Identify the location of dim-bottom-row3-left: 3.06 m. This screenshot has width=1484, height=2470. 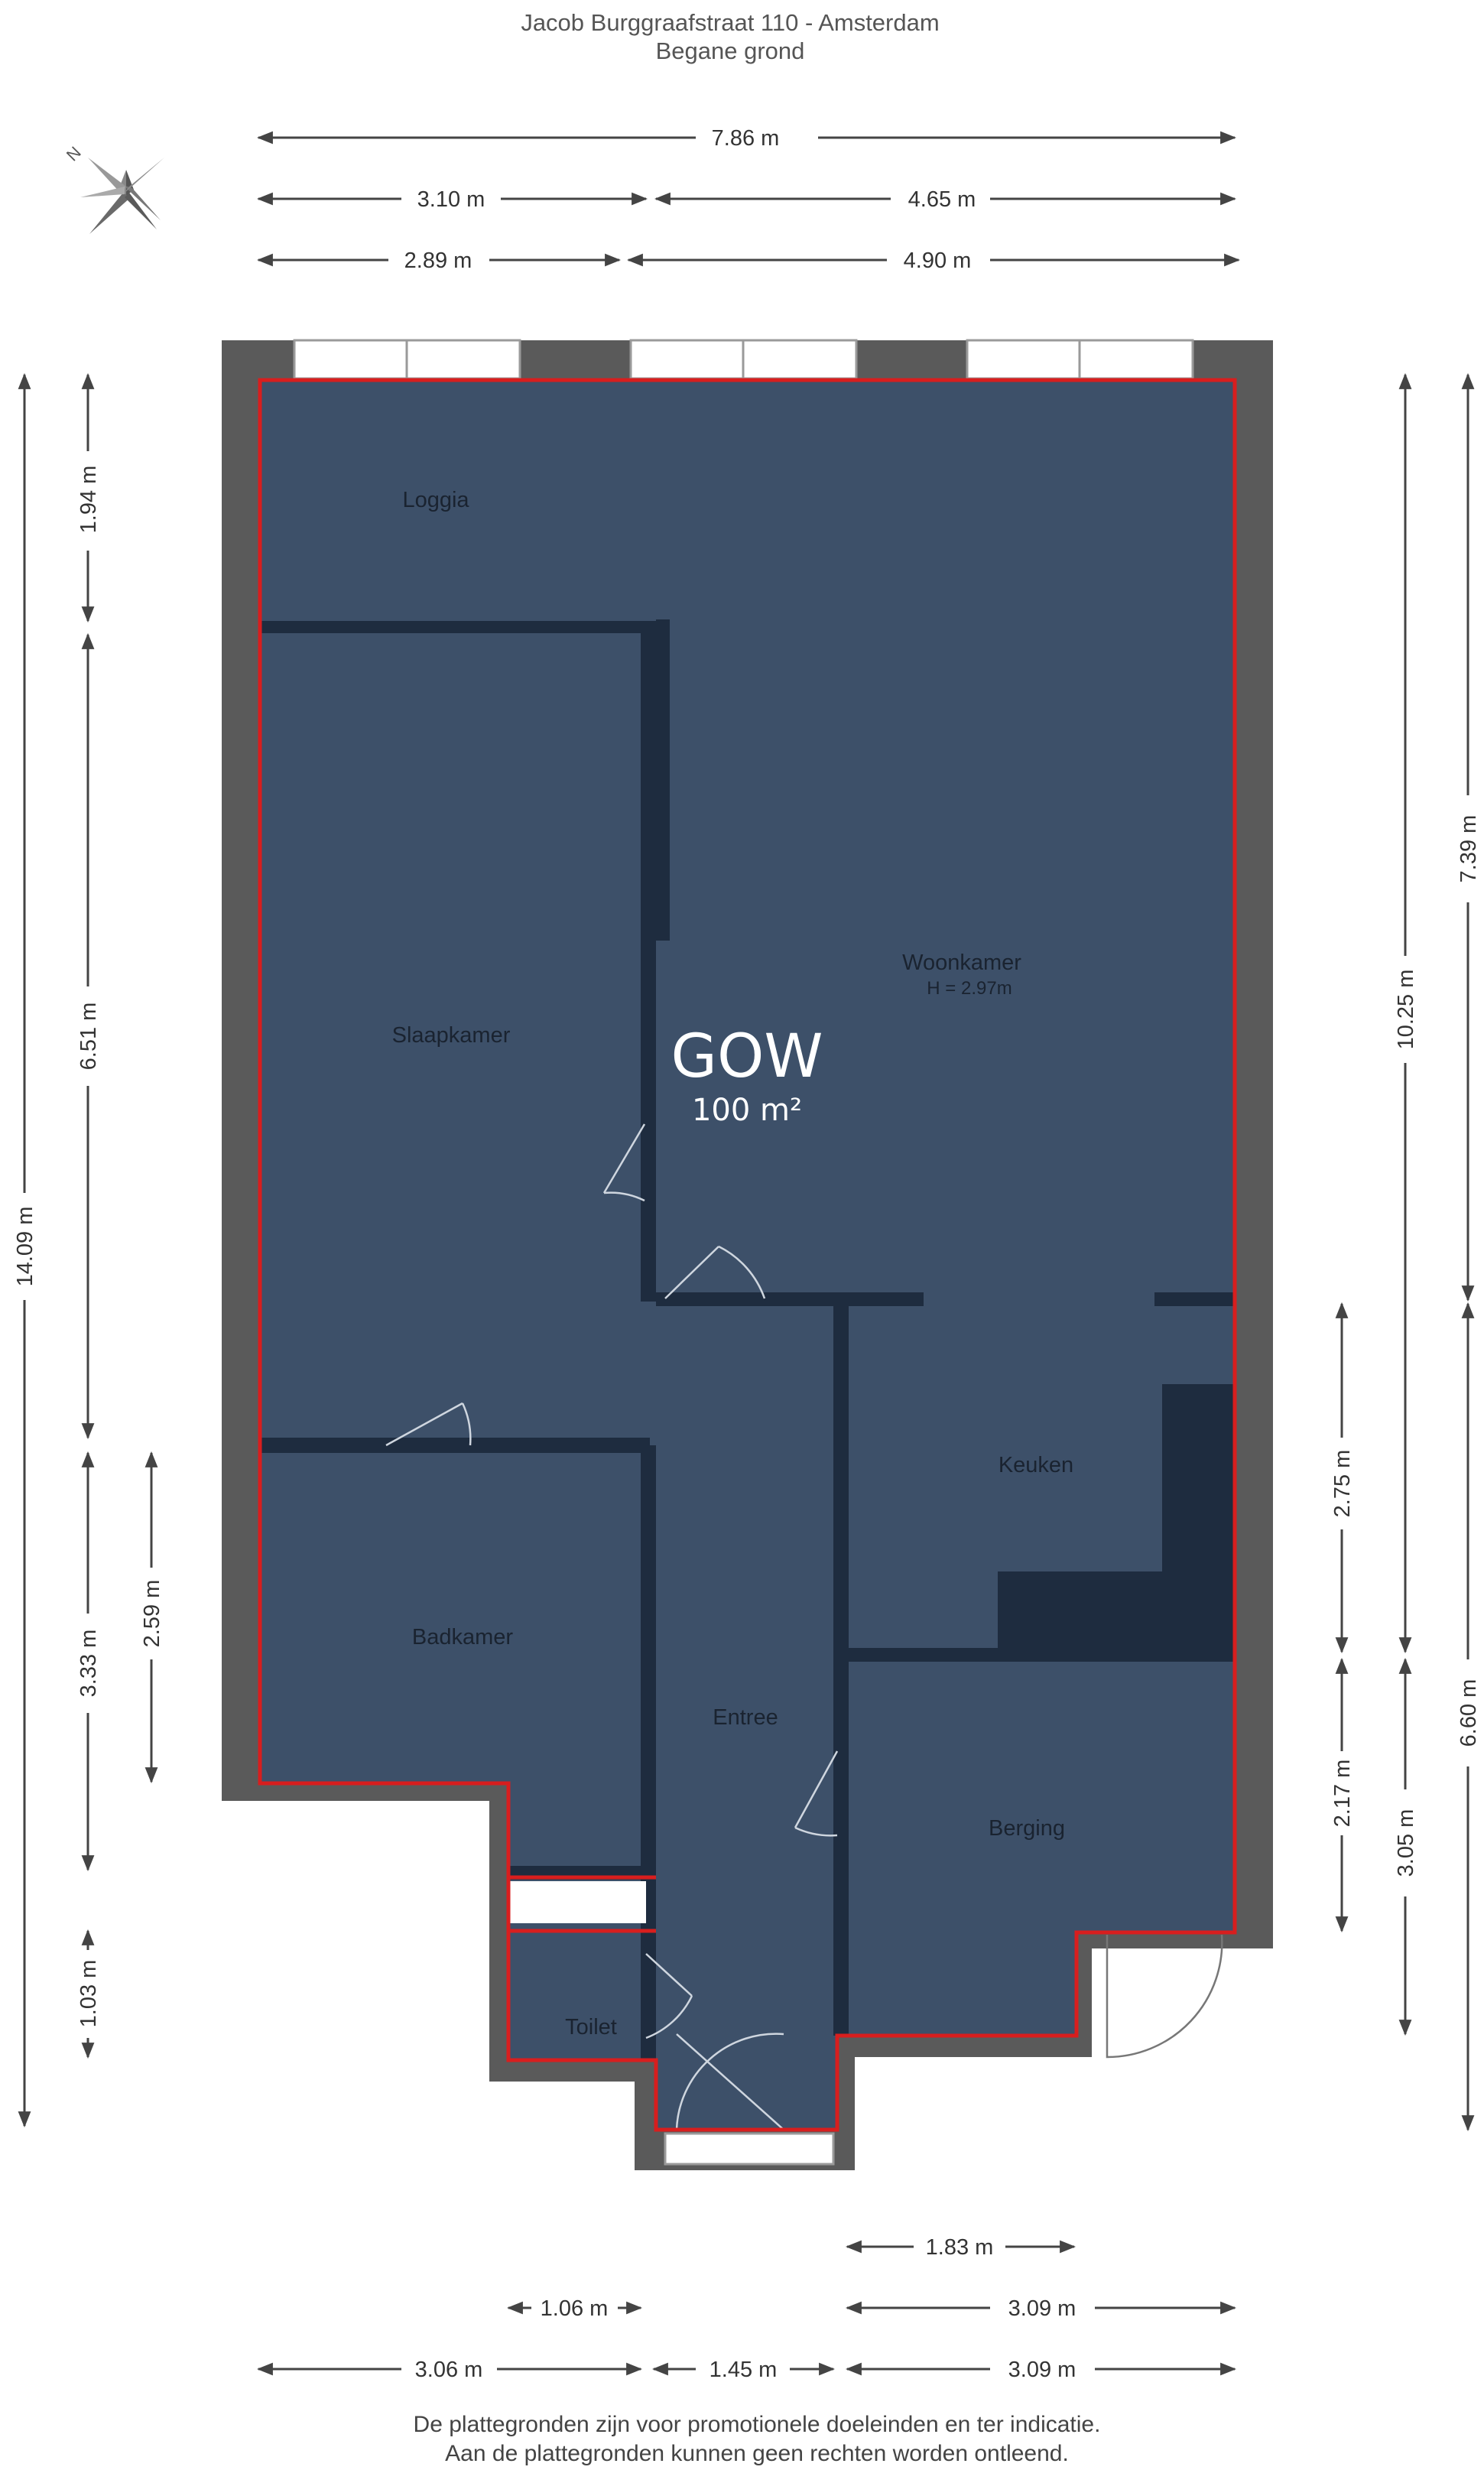
(449, 2370).